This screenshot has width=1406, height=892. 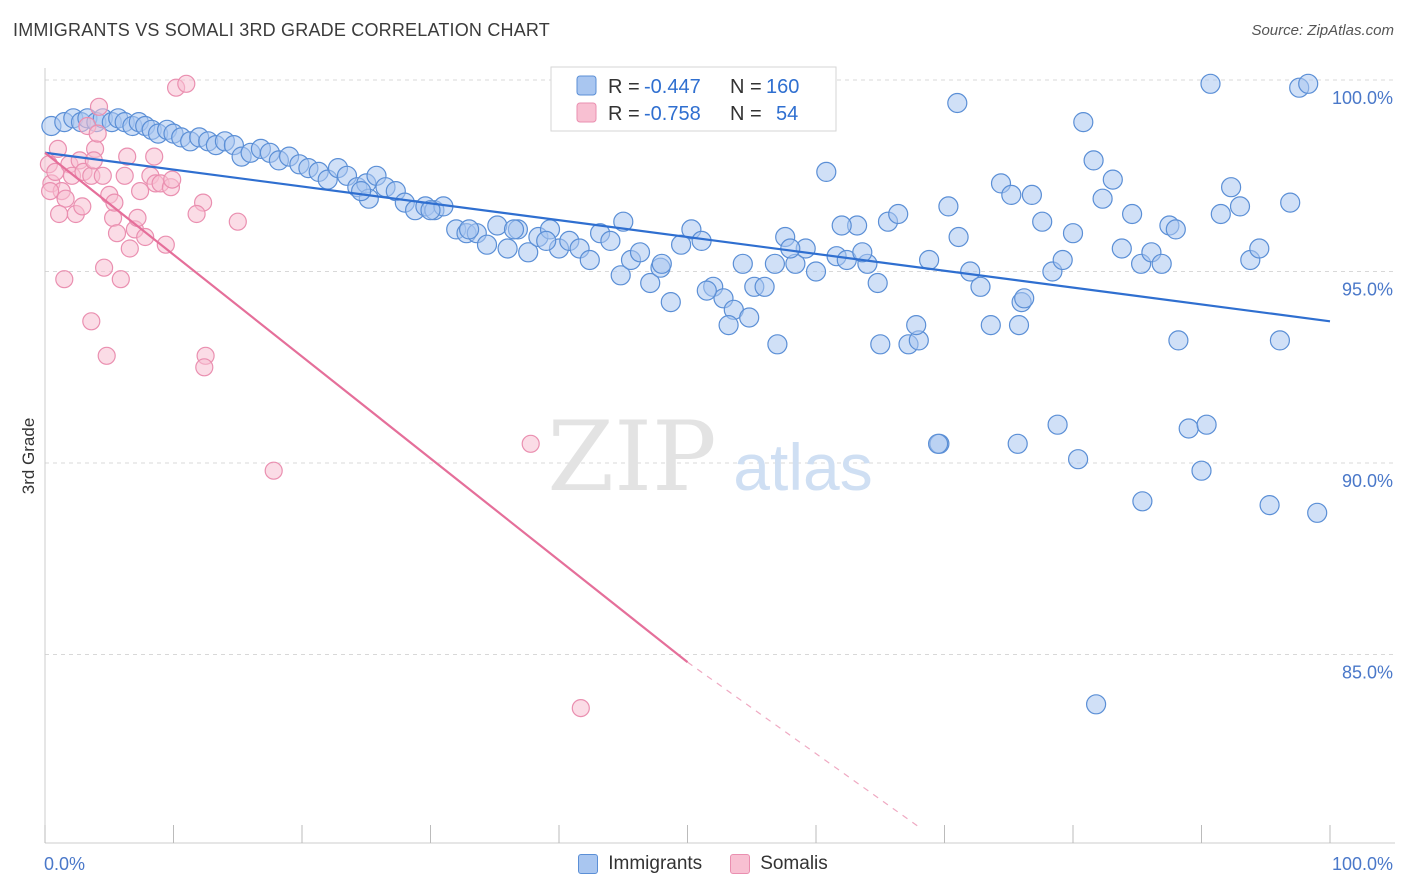 I want to click on legend-r-value-2: -0.758, so click(x=672, y=114).